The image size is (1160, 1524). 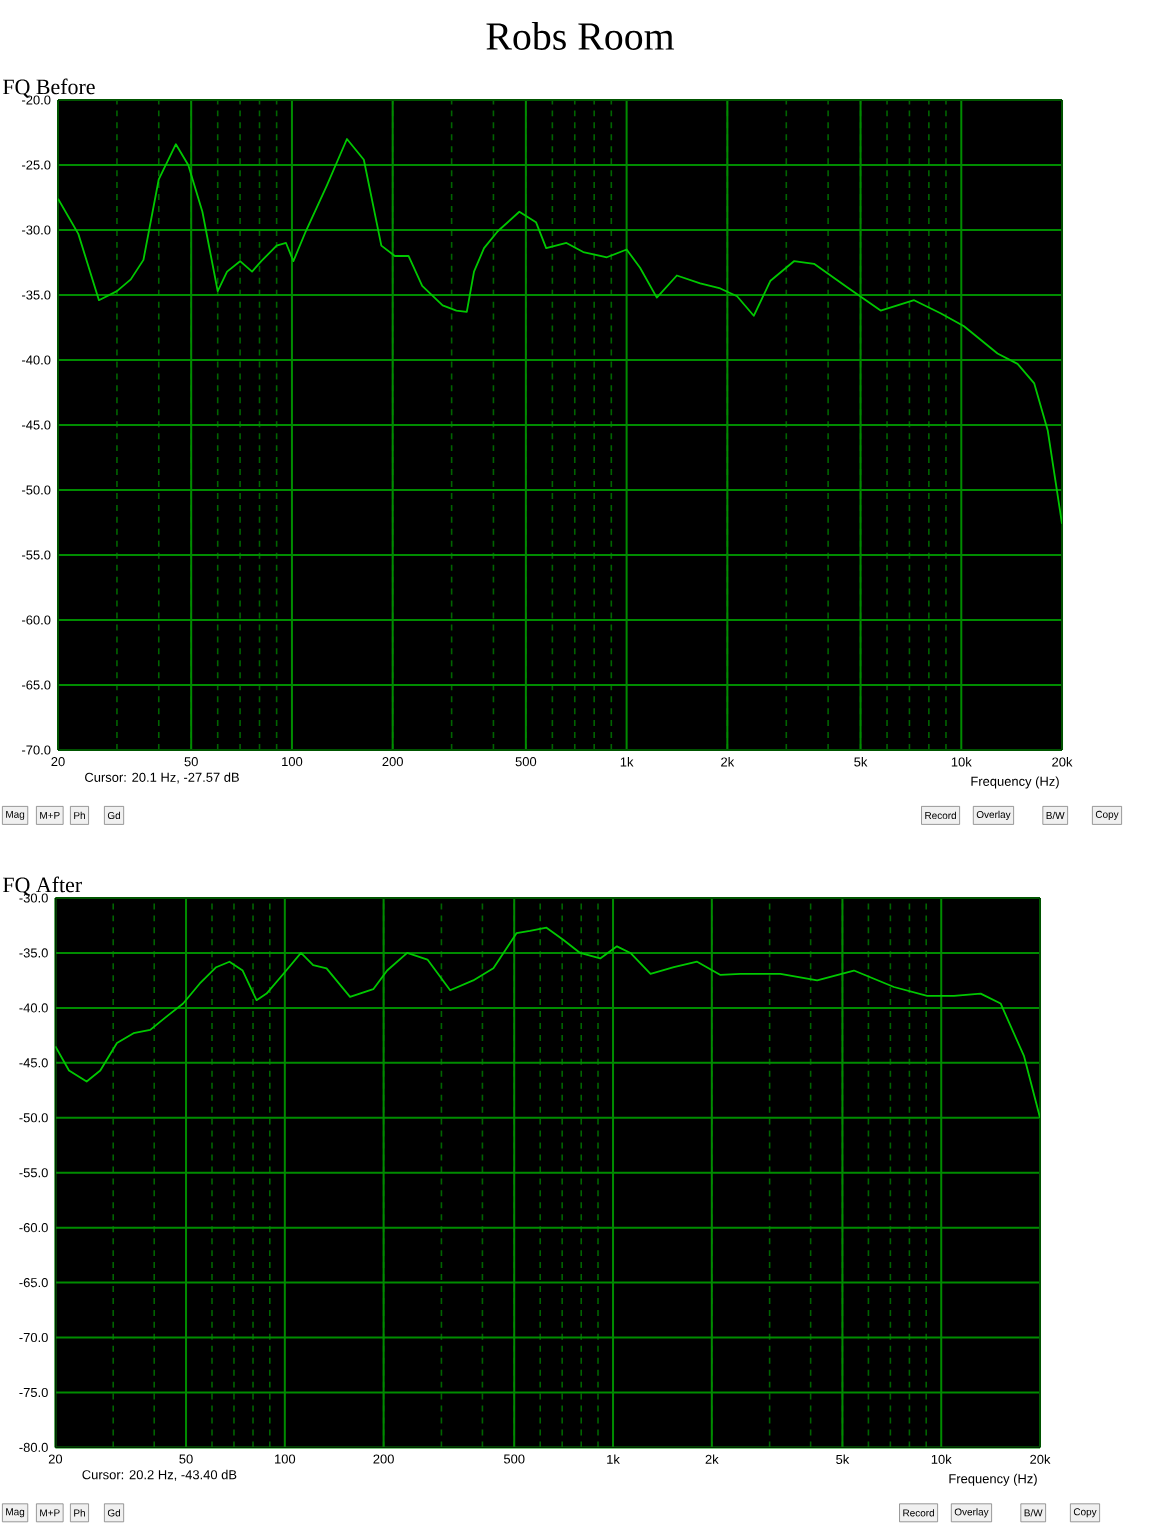 What do you see at coordinates (49, 88) in the screenshot?
I see `chart-subtitle: FQ Before` at bounding box center [49, 88].